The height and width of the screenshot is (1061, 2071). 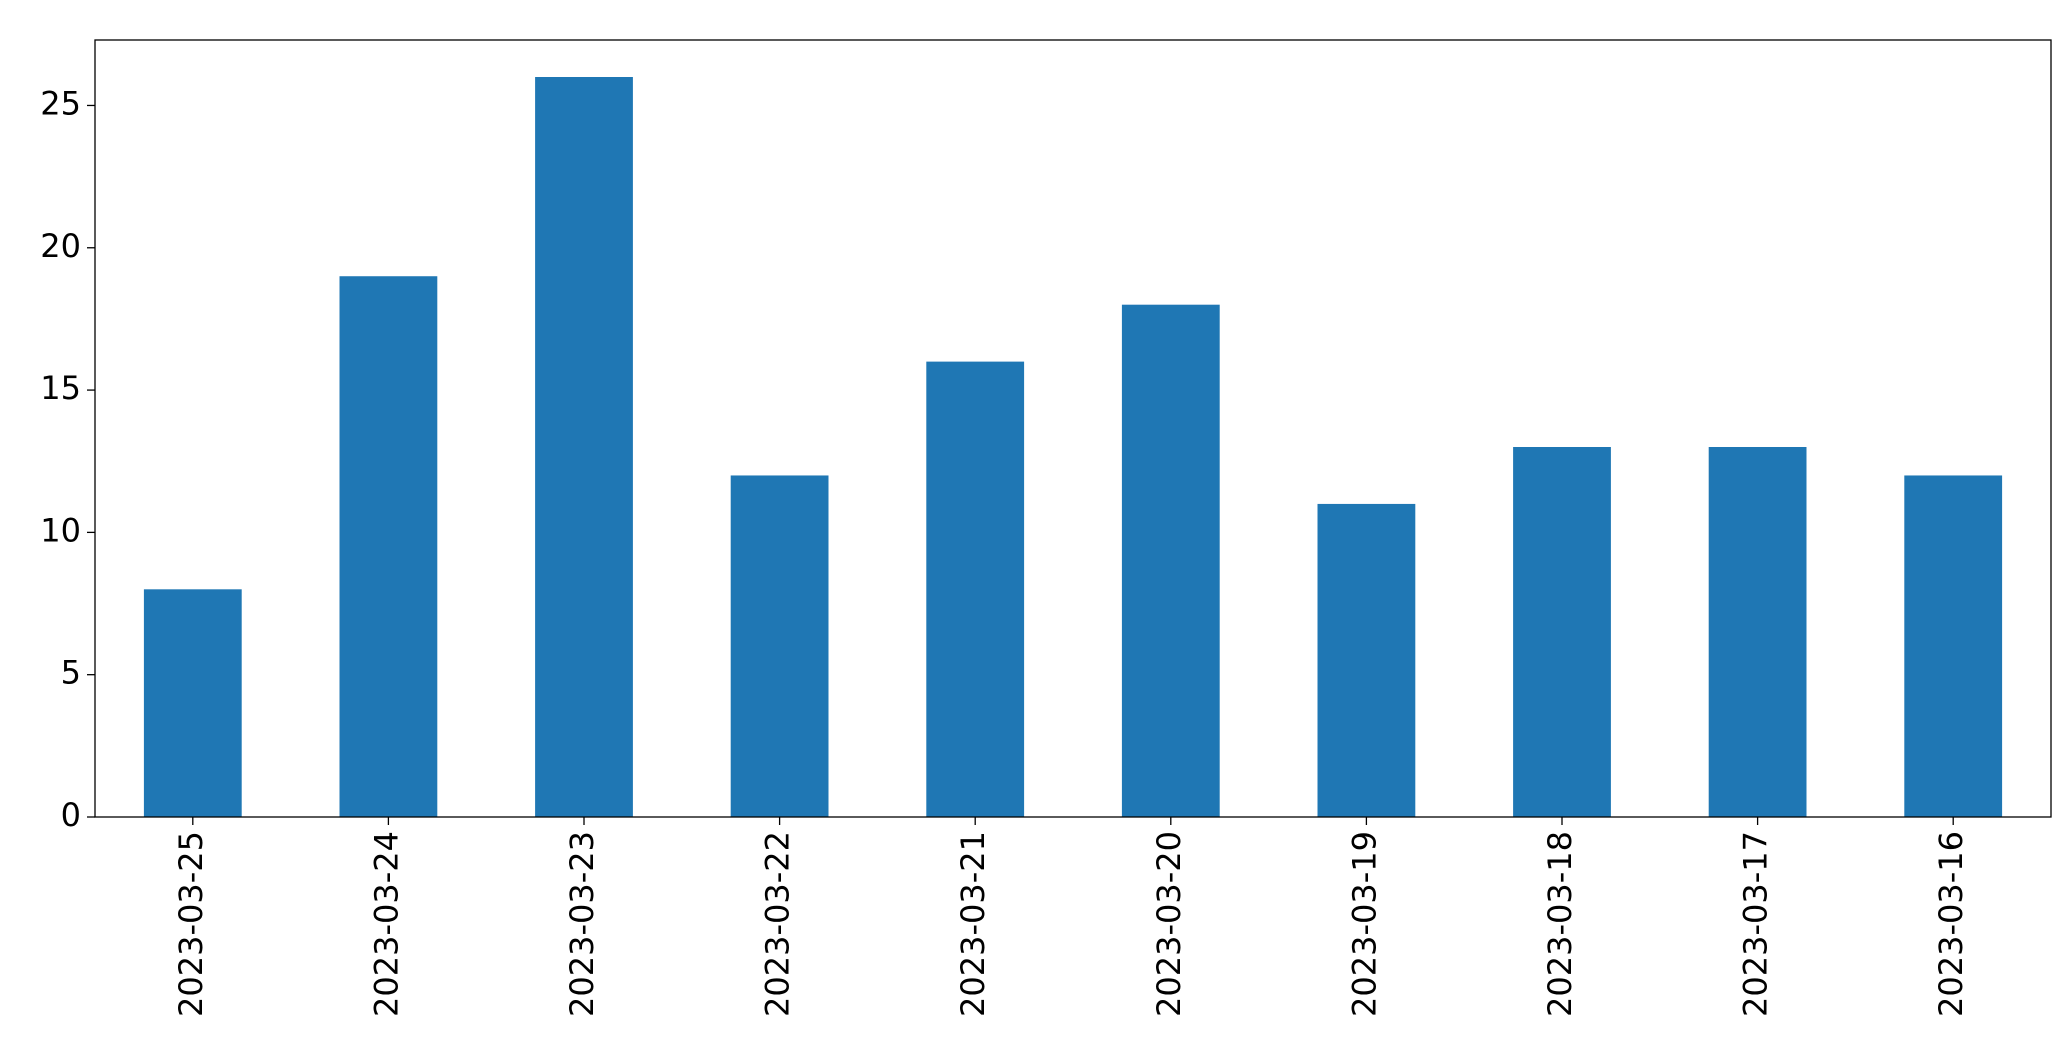 I want to click on x-tick-label: 2023-03-22, so click(x=778, y=924).